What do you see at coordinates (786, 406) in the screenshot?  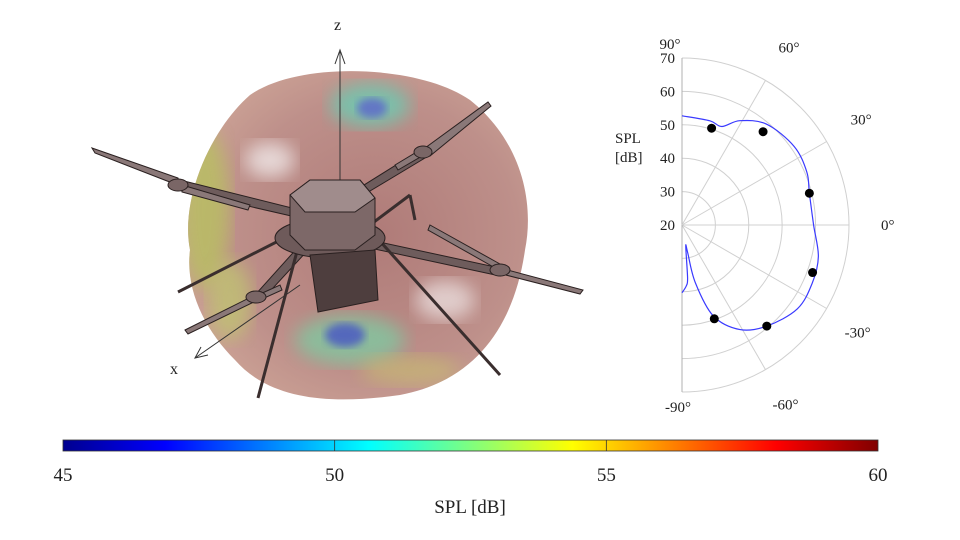 I see `angular-tick-label: -60°` at bounding box center [786, 406].